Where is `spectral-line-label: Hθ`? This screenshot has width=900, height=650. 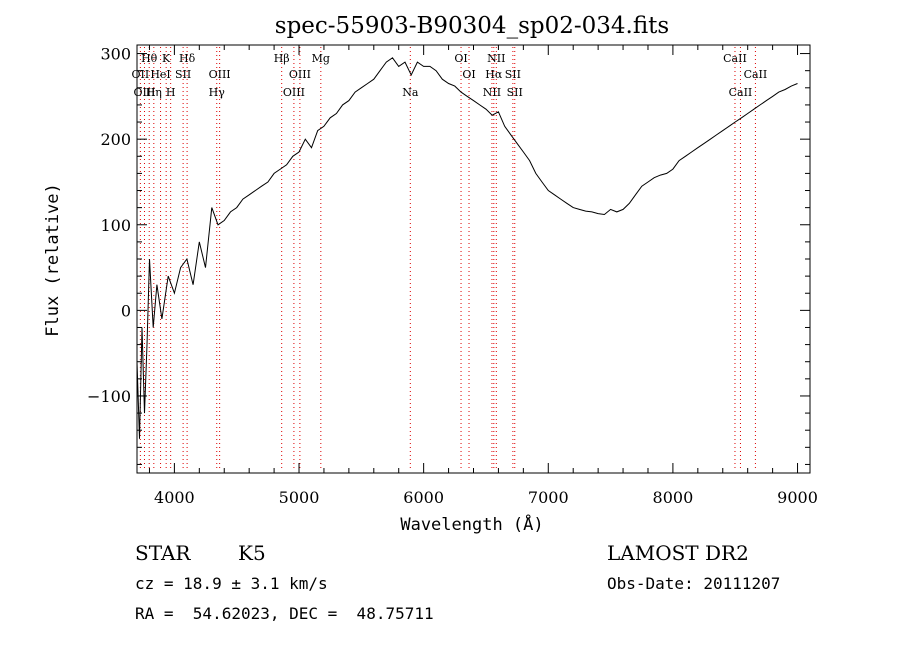 spectral-line-label: Hθ is located at coordinates (149, 58).